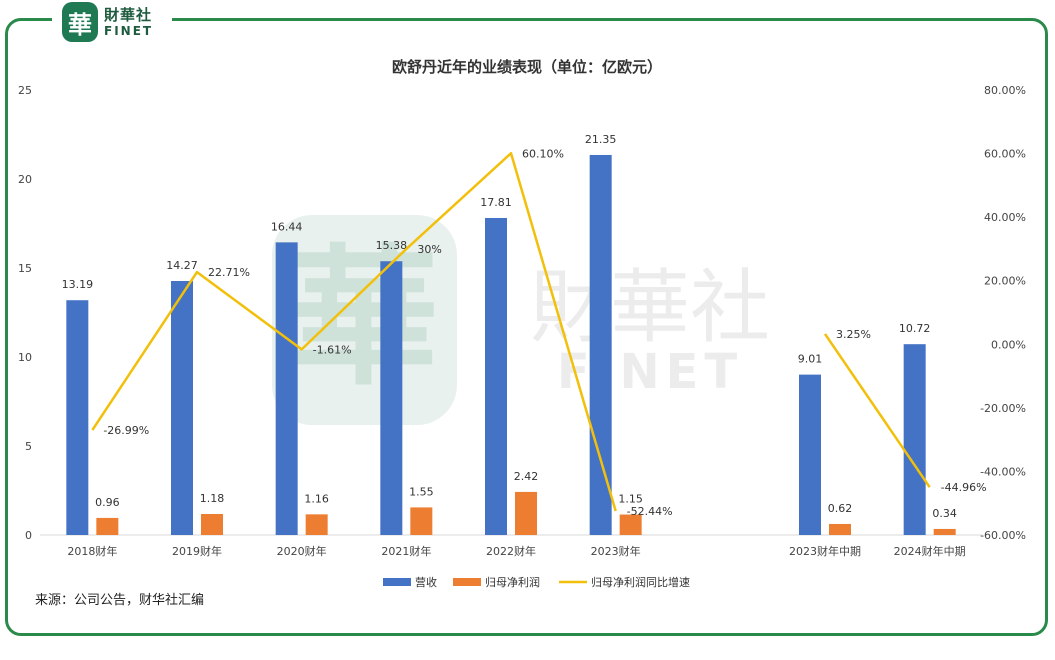 The width and height of the screenshot is (1055, 660). What do you see at coordinates (129, 31) in the screenshot?
I see `logo-name-en: FINET` at bounding box center [129, 31].